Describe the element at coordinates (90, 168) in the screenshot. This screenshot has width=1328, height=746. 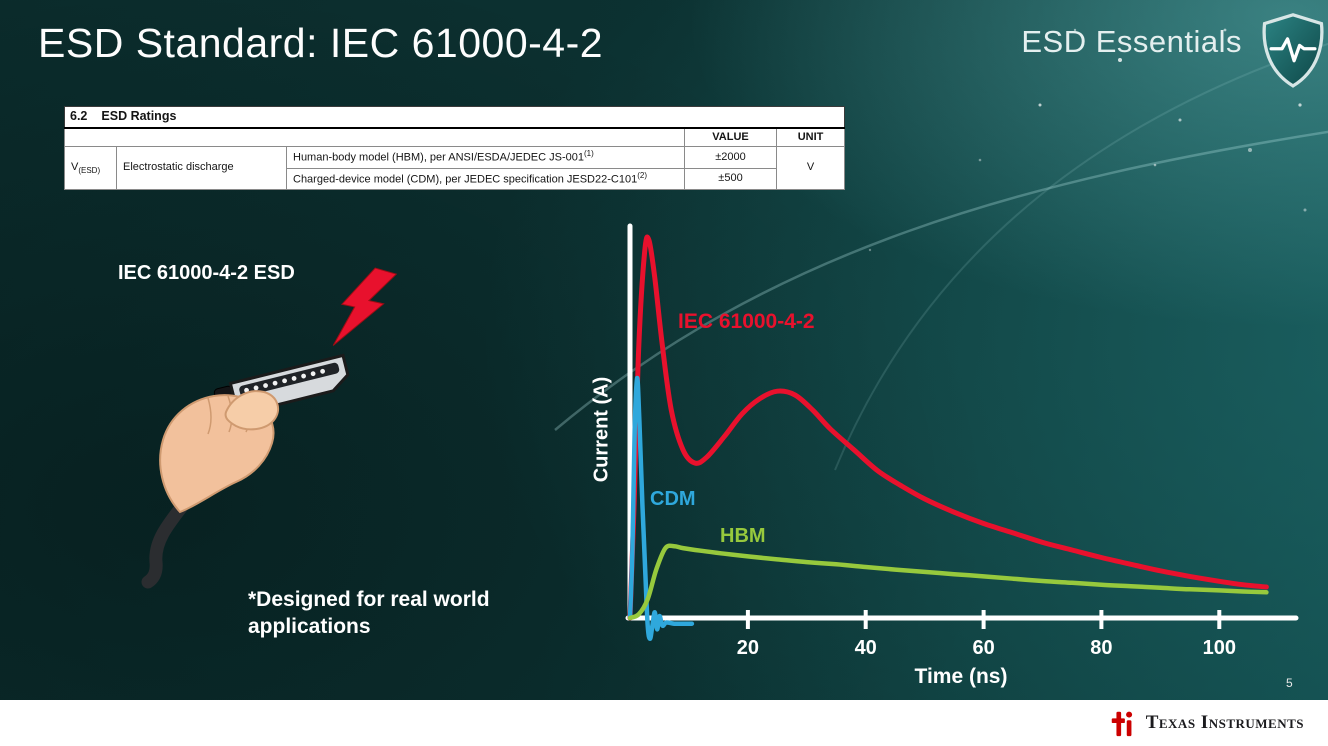
I see `symbol-cell: V(ESD)` at that location.